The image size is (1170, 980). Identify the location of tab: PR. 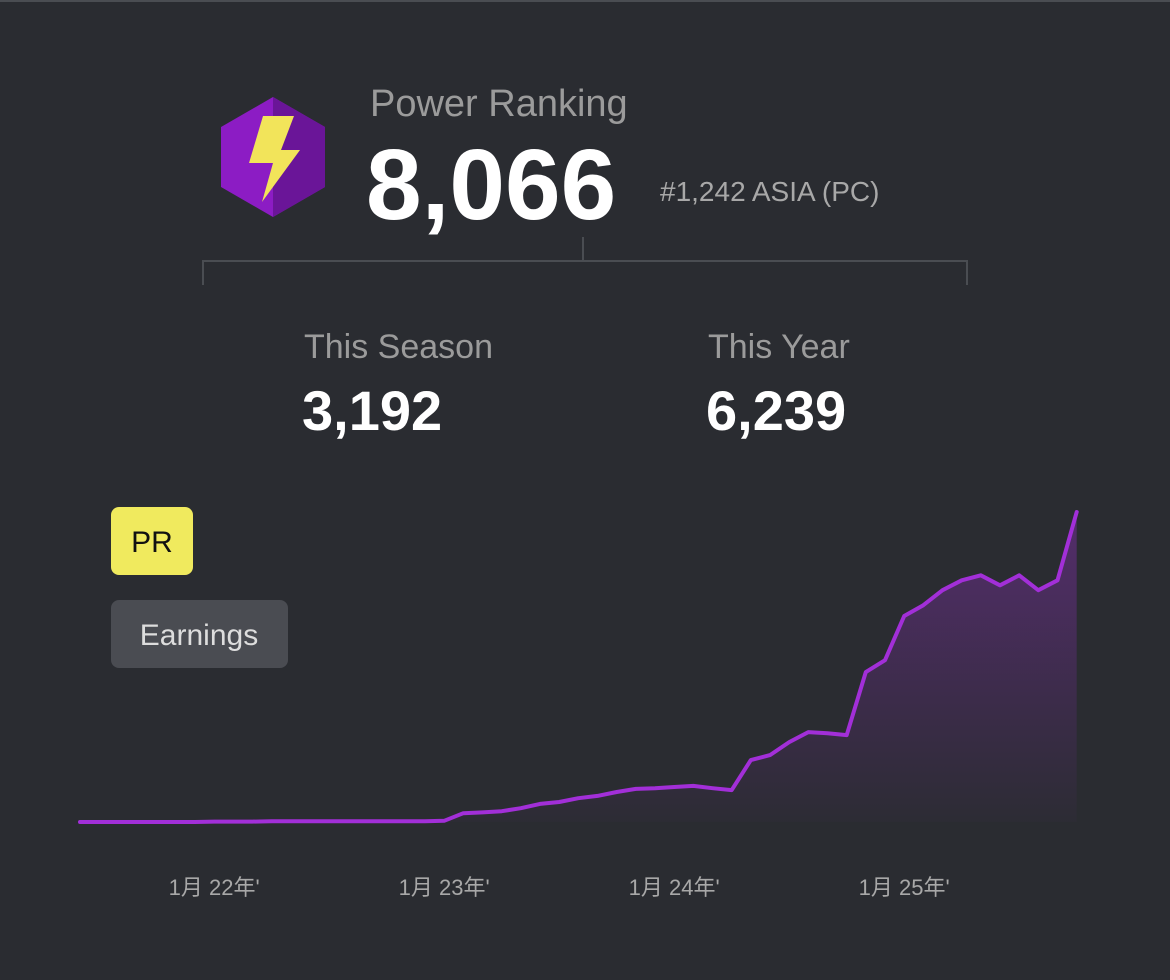
(152, 541).